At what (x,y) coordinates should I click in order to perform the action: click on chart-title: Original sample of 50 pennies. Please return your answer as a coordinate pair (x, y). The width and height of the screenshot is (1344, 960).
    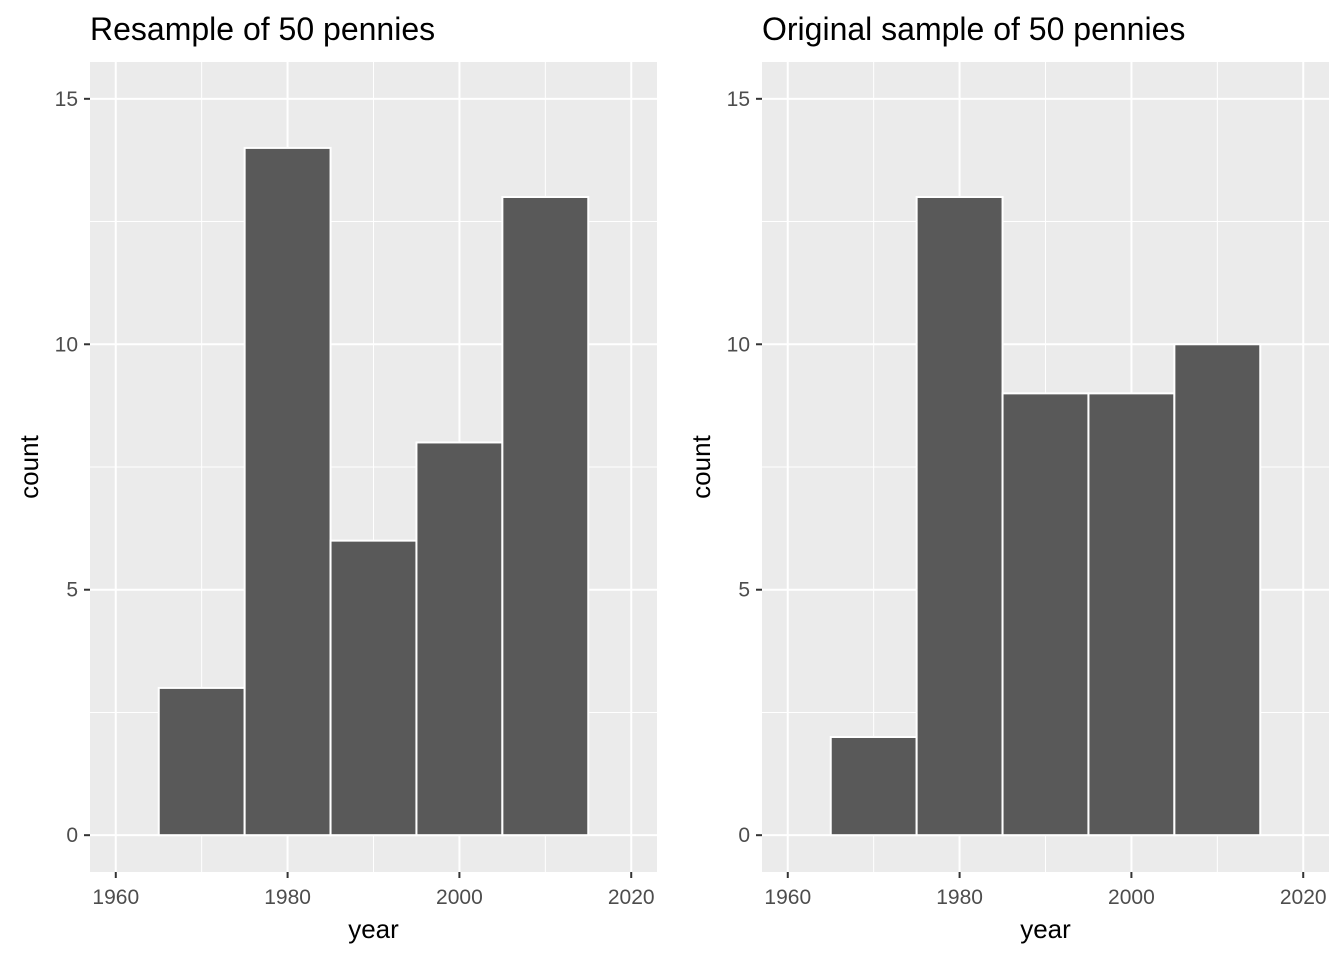
    Looking at the image, I should click on (973, 29).